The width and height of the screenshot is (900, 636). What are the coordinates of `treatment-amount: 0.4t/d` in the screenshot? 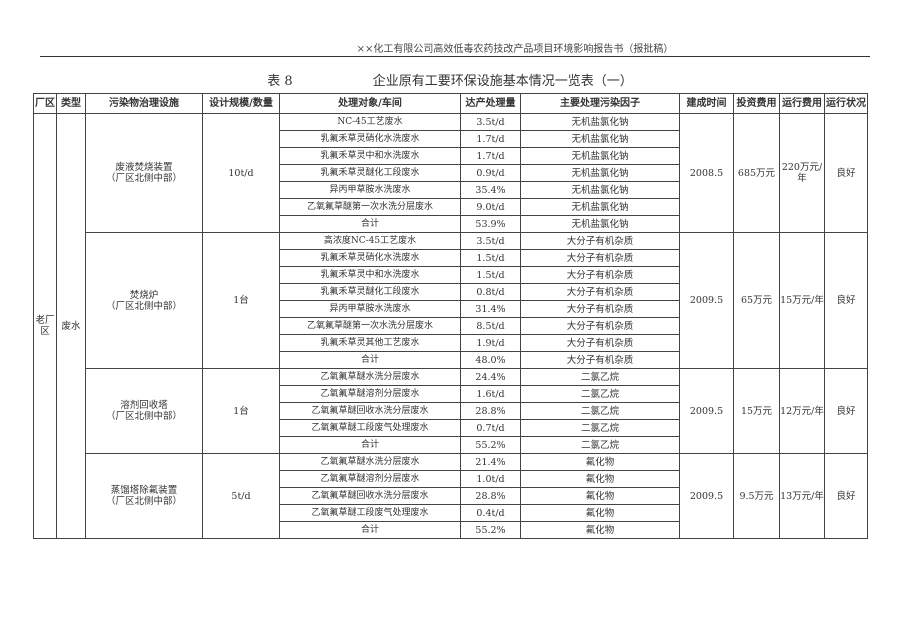 It's located at (490, 513).